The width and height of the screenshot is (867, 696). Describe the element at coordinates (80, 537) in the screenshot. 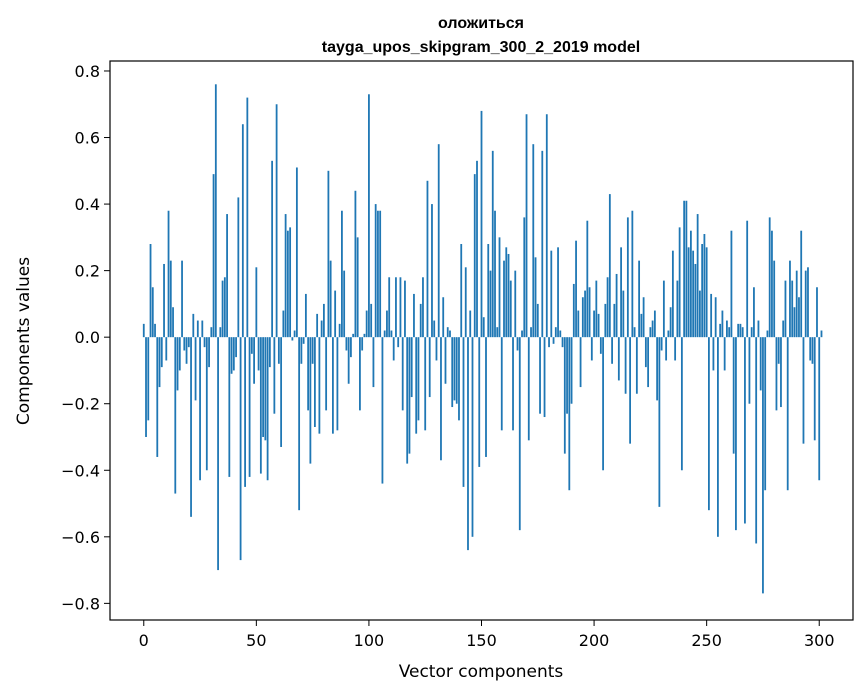

I see `y-tick-label: −0.6` at that location.